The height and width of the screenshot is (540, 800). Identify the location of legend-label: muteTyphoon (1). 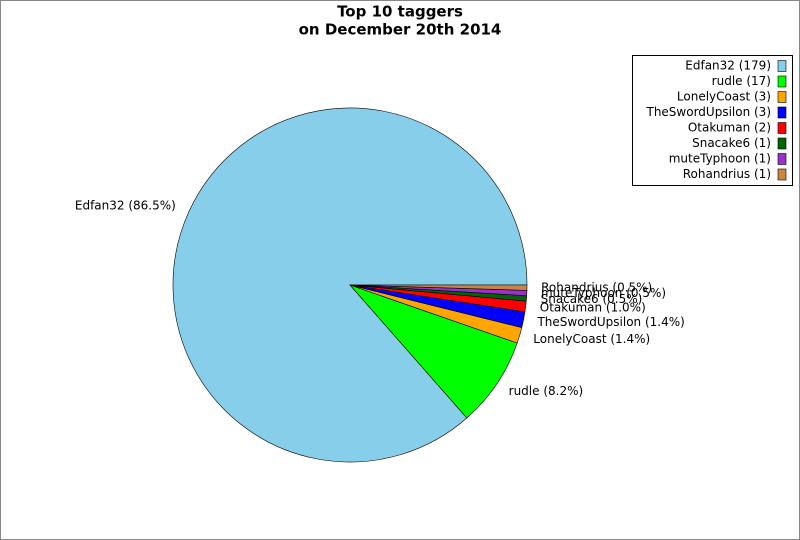
(720, 159).